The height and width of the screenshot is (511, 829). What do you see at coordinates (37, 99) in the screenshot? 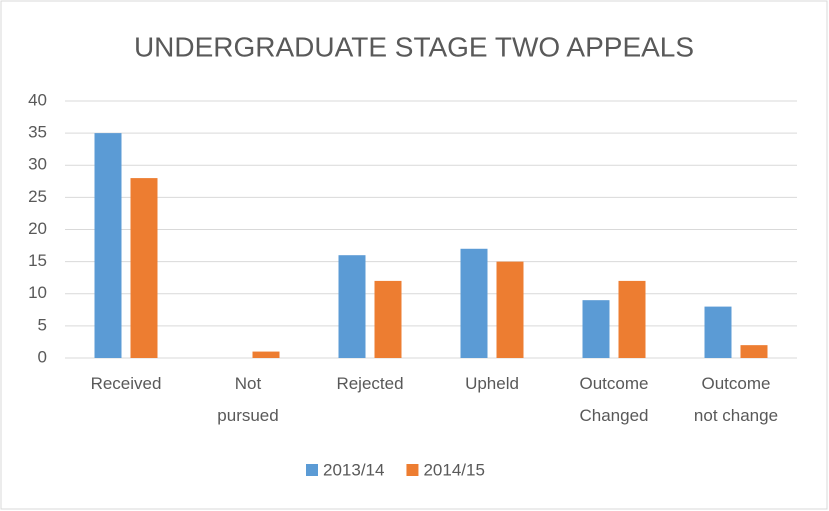
I see `y-tick-label: 40` at bounding box center [37, 99].